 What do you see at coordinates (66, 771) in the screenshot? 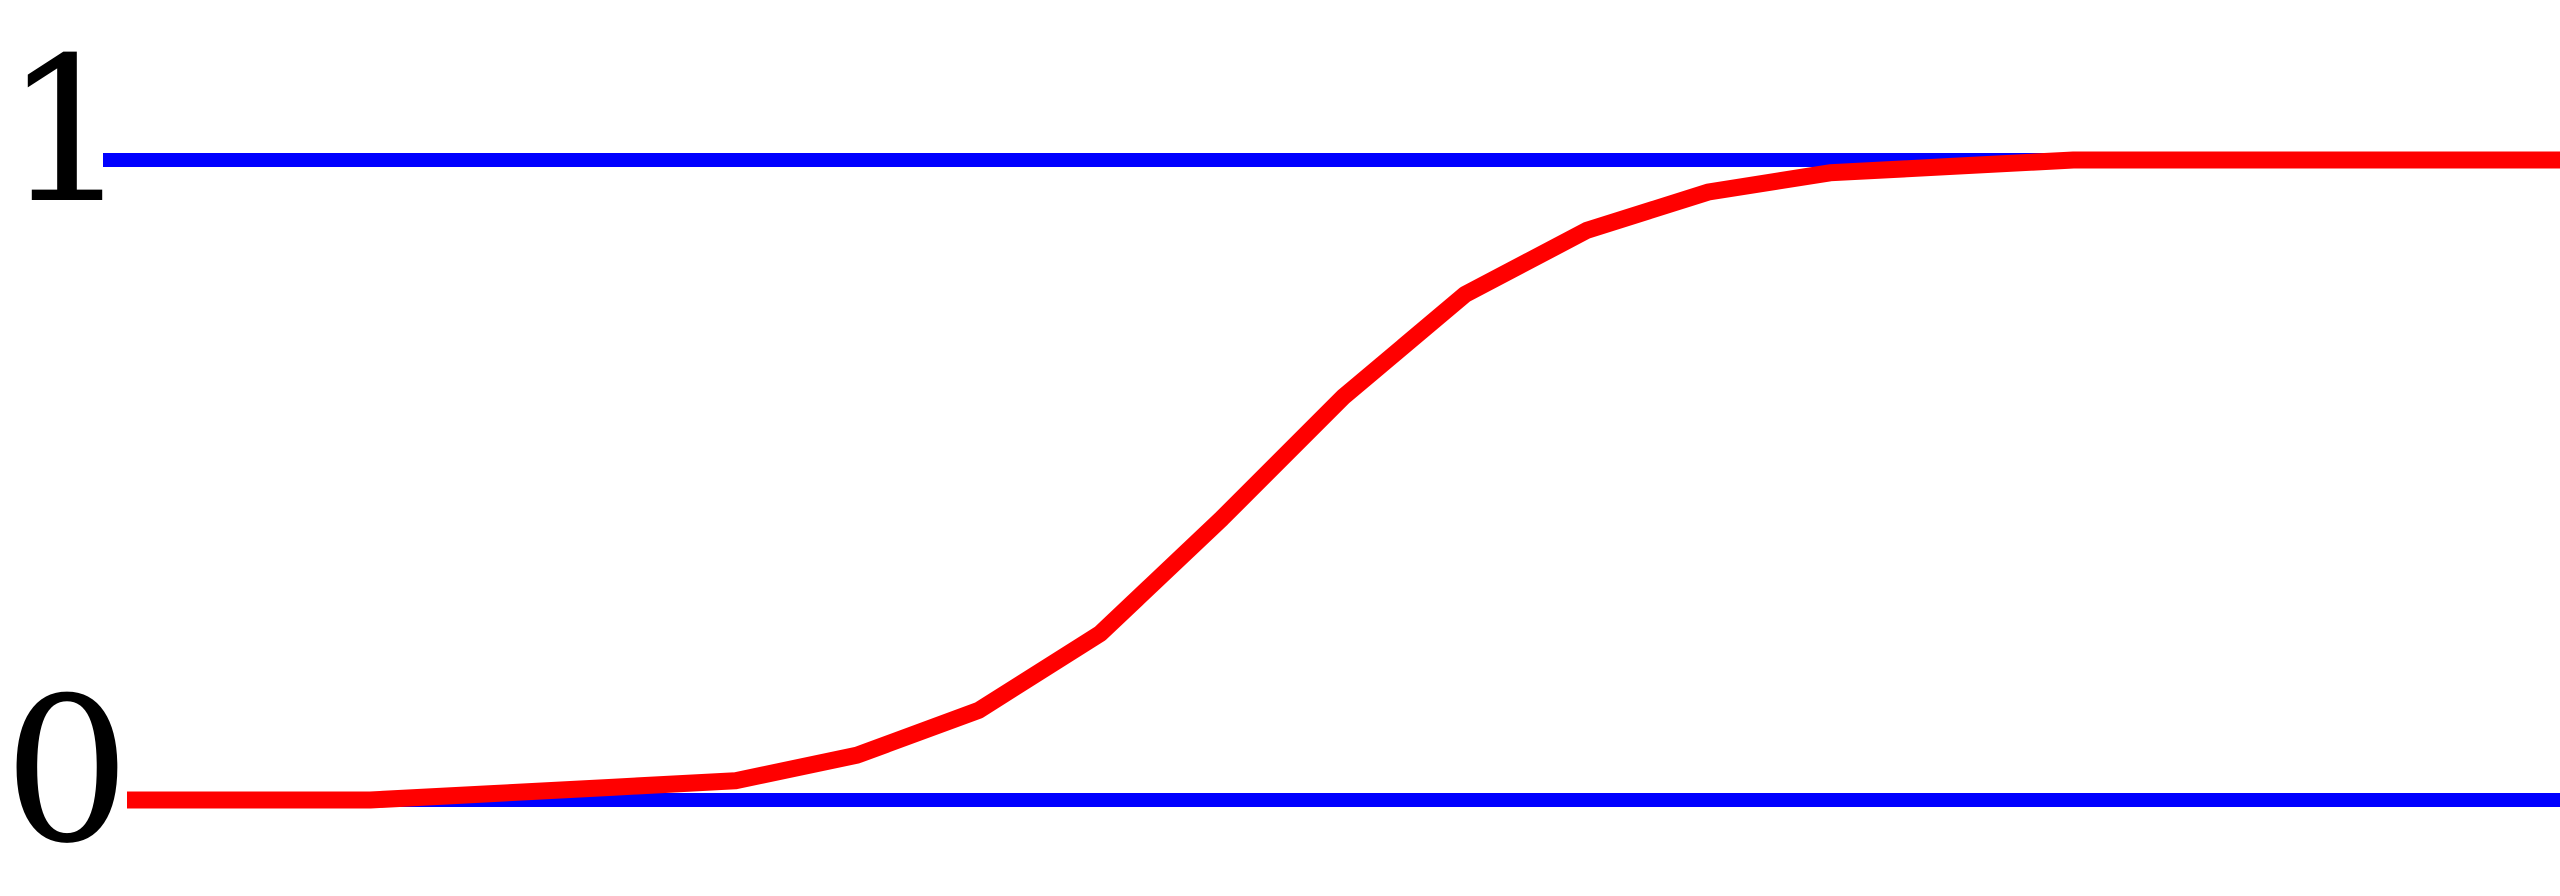
I see `y-tick-label: 0` at bounding box center [66, 771].